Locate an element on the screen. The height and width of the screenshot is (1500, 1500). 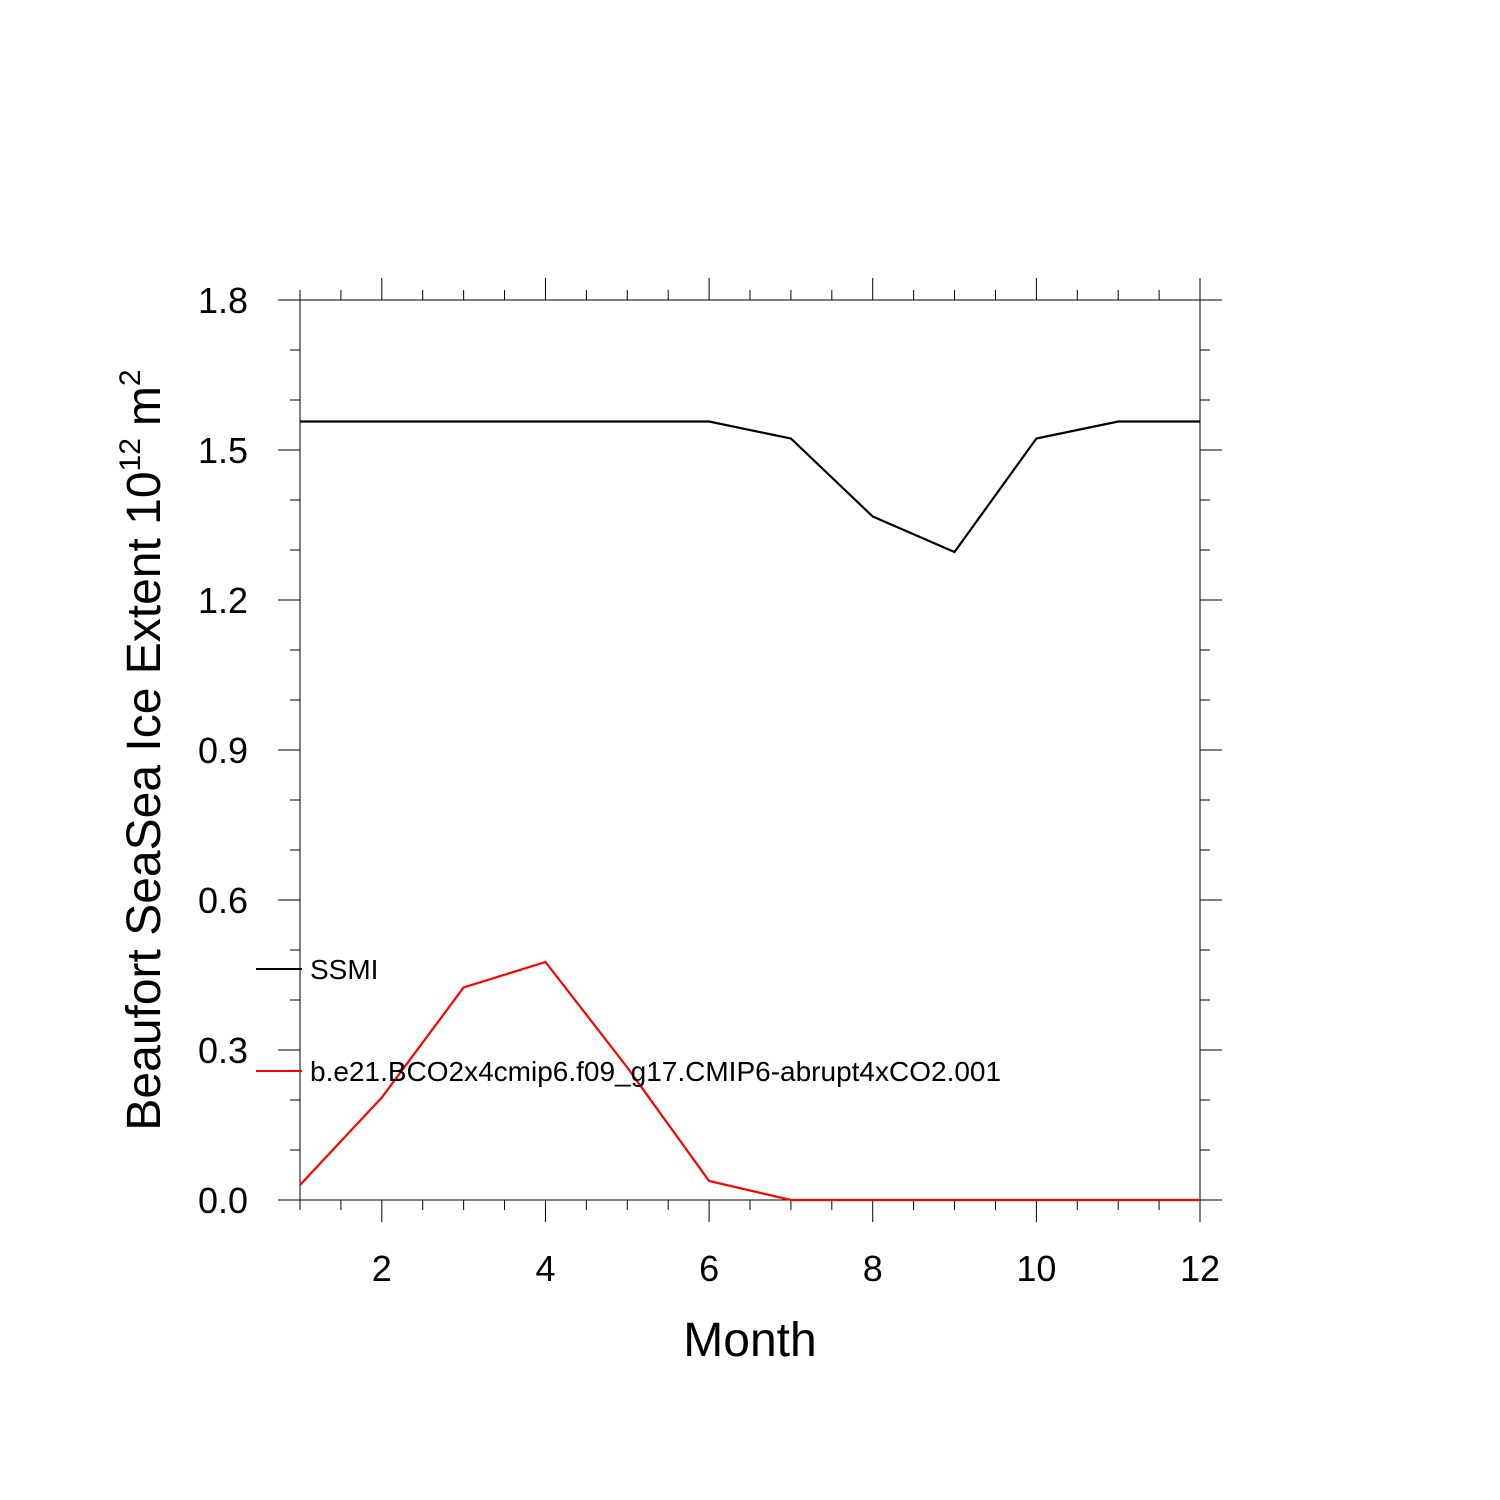
x-tick-label: 6 is located at coordinates (709, 1268).